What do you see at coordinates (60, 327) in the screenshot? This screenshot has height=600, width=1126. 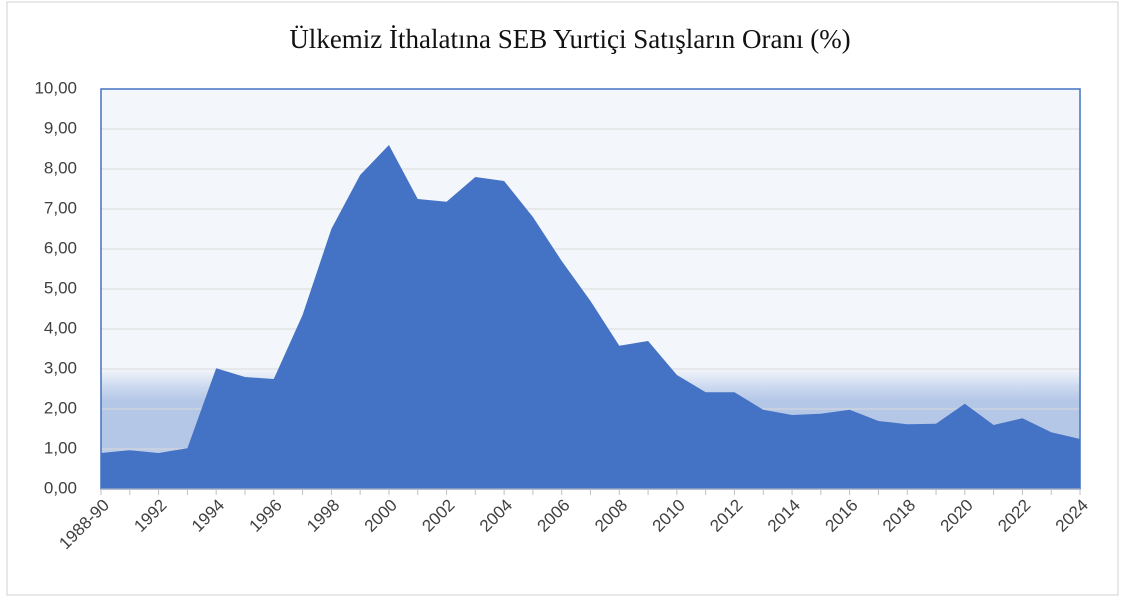 I see `y-tick-label: 4,00` at bounding box center [60, 327].